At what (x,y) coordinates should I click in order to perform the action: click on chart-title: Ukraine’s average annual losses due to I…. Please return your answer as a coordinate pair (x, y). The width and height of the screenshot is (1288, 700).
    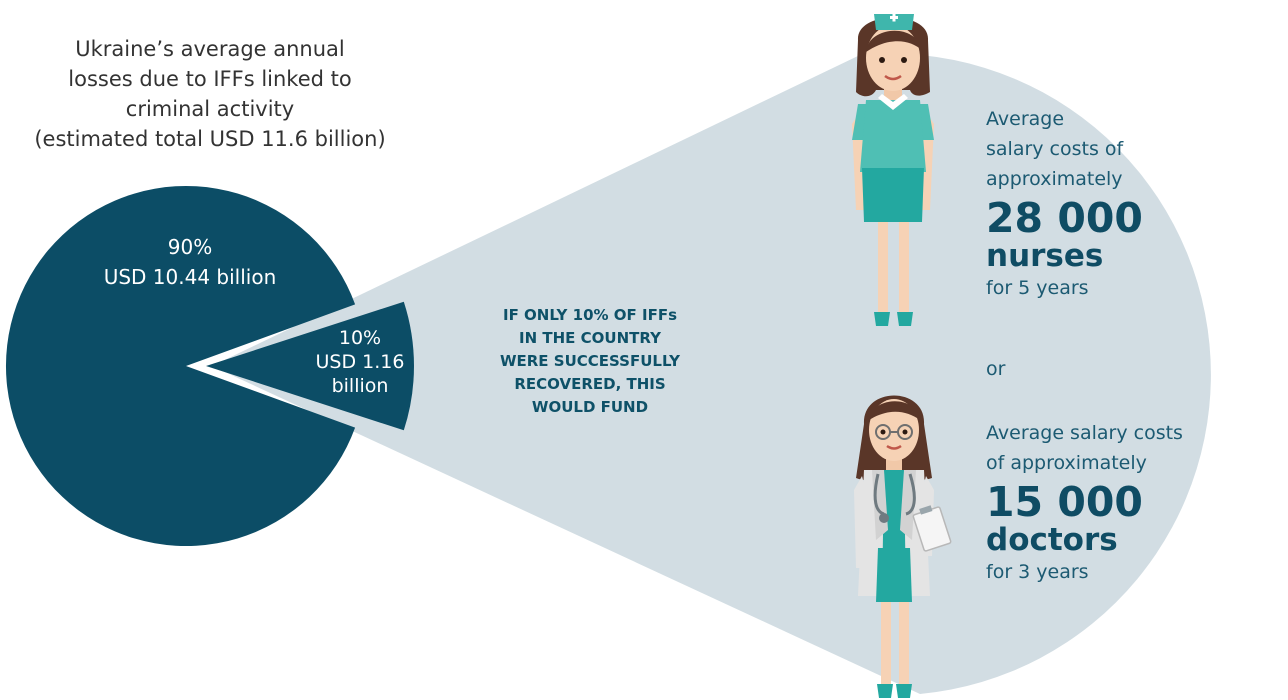
    Looking at the image, I should click on (210, 94).